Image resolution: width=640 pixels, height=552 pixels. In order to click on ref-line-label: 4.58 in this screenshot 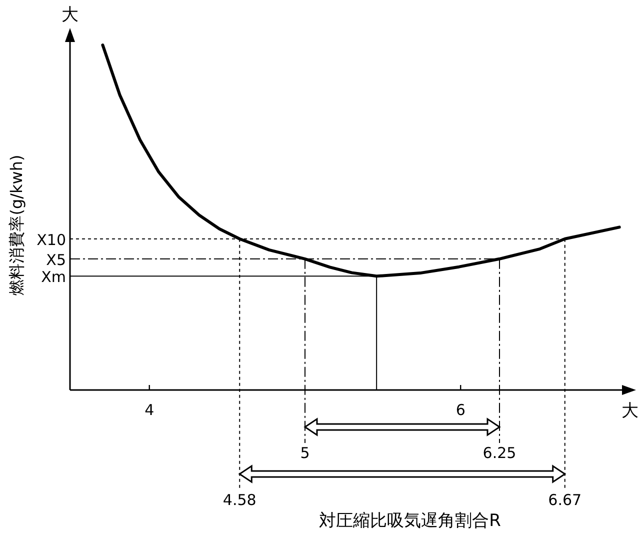, I will do `click(239, 500)`.